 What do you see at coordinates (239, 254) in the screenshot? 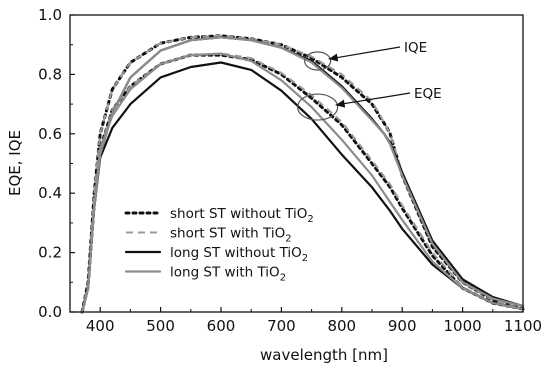
I see `legend-label-3: long ST without TiO2` at bounding box center [239, 254].